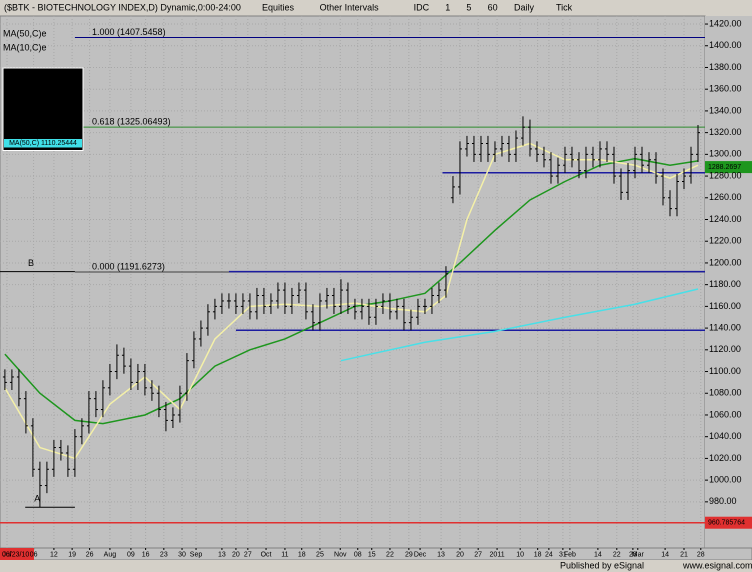 Image resolution: width=752 pixels, height=572 pixels. I want to click on y-tick-label: 1080.00, so click(725, 393).